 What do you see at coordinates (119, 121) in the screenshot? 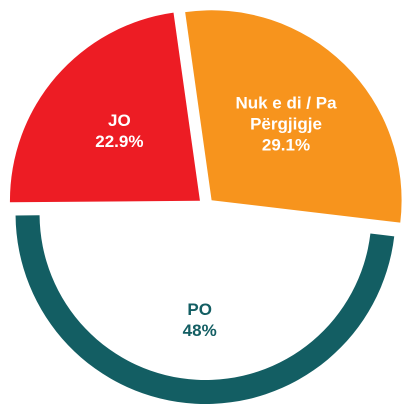
I see `category-label: JO` at bounding box center [119, 121].